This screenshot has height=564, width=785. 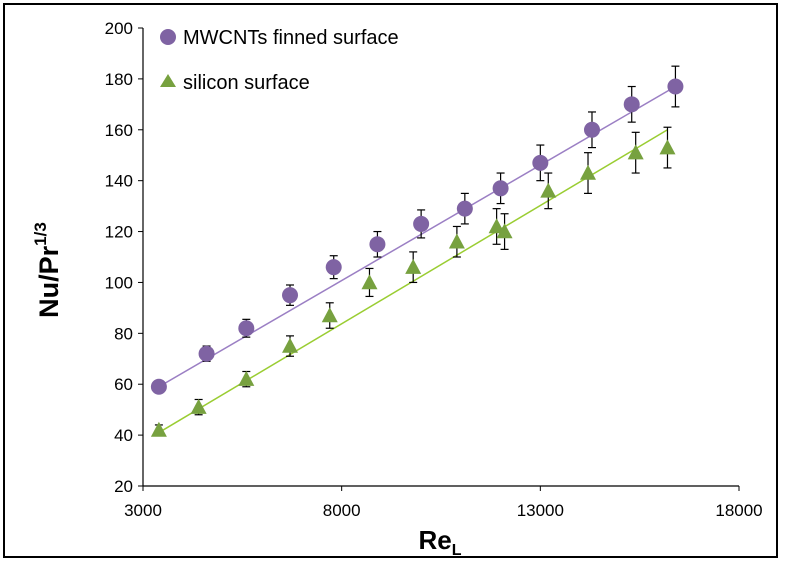 I want to click on x-axis-label-main: Re, so click(x=434, y=540).